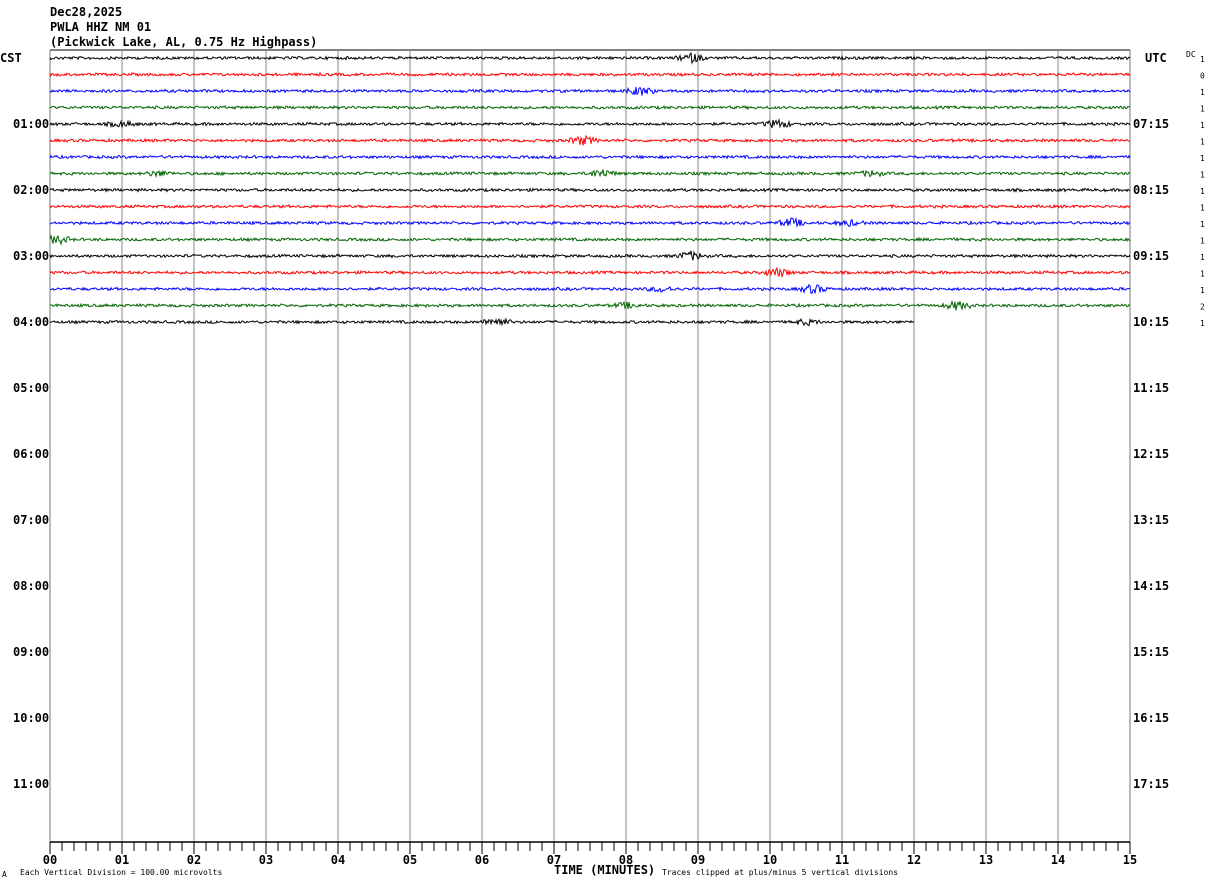  What do you see at coordinates (1130, 860) in the screenshot?
I see `x-tick-label: 15` at bounding box center [1130, 860].